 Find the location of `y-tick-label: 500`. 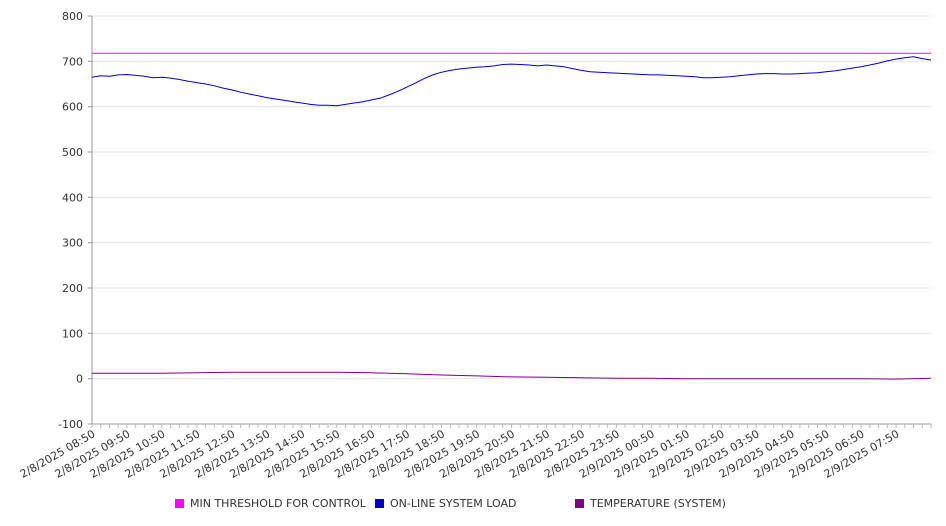

y-tick-label: 500 is located at coordinates (72, 152).